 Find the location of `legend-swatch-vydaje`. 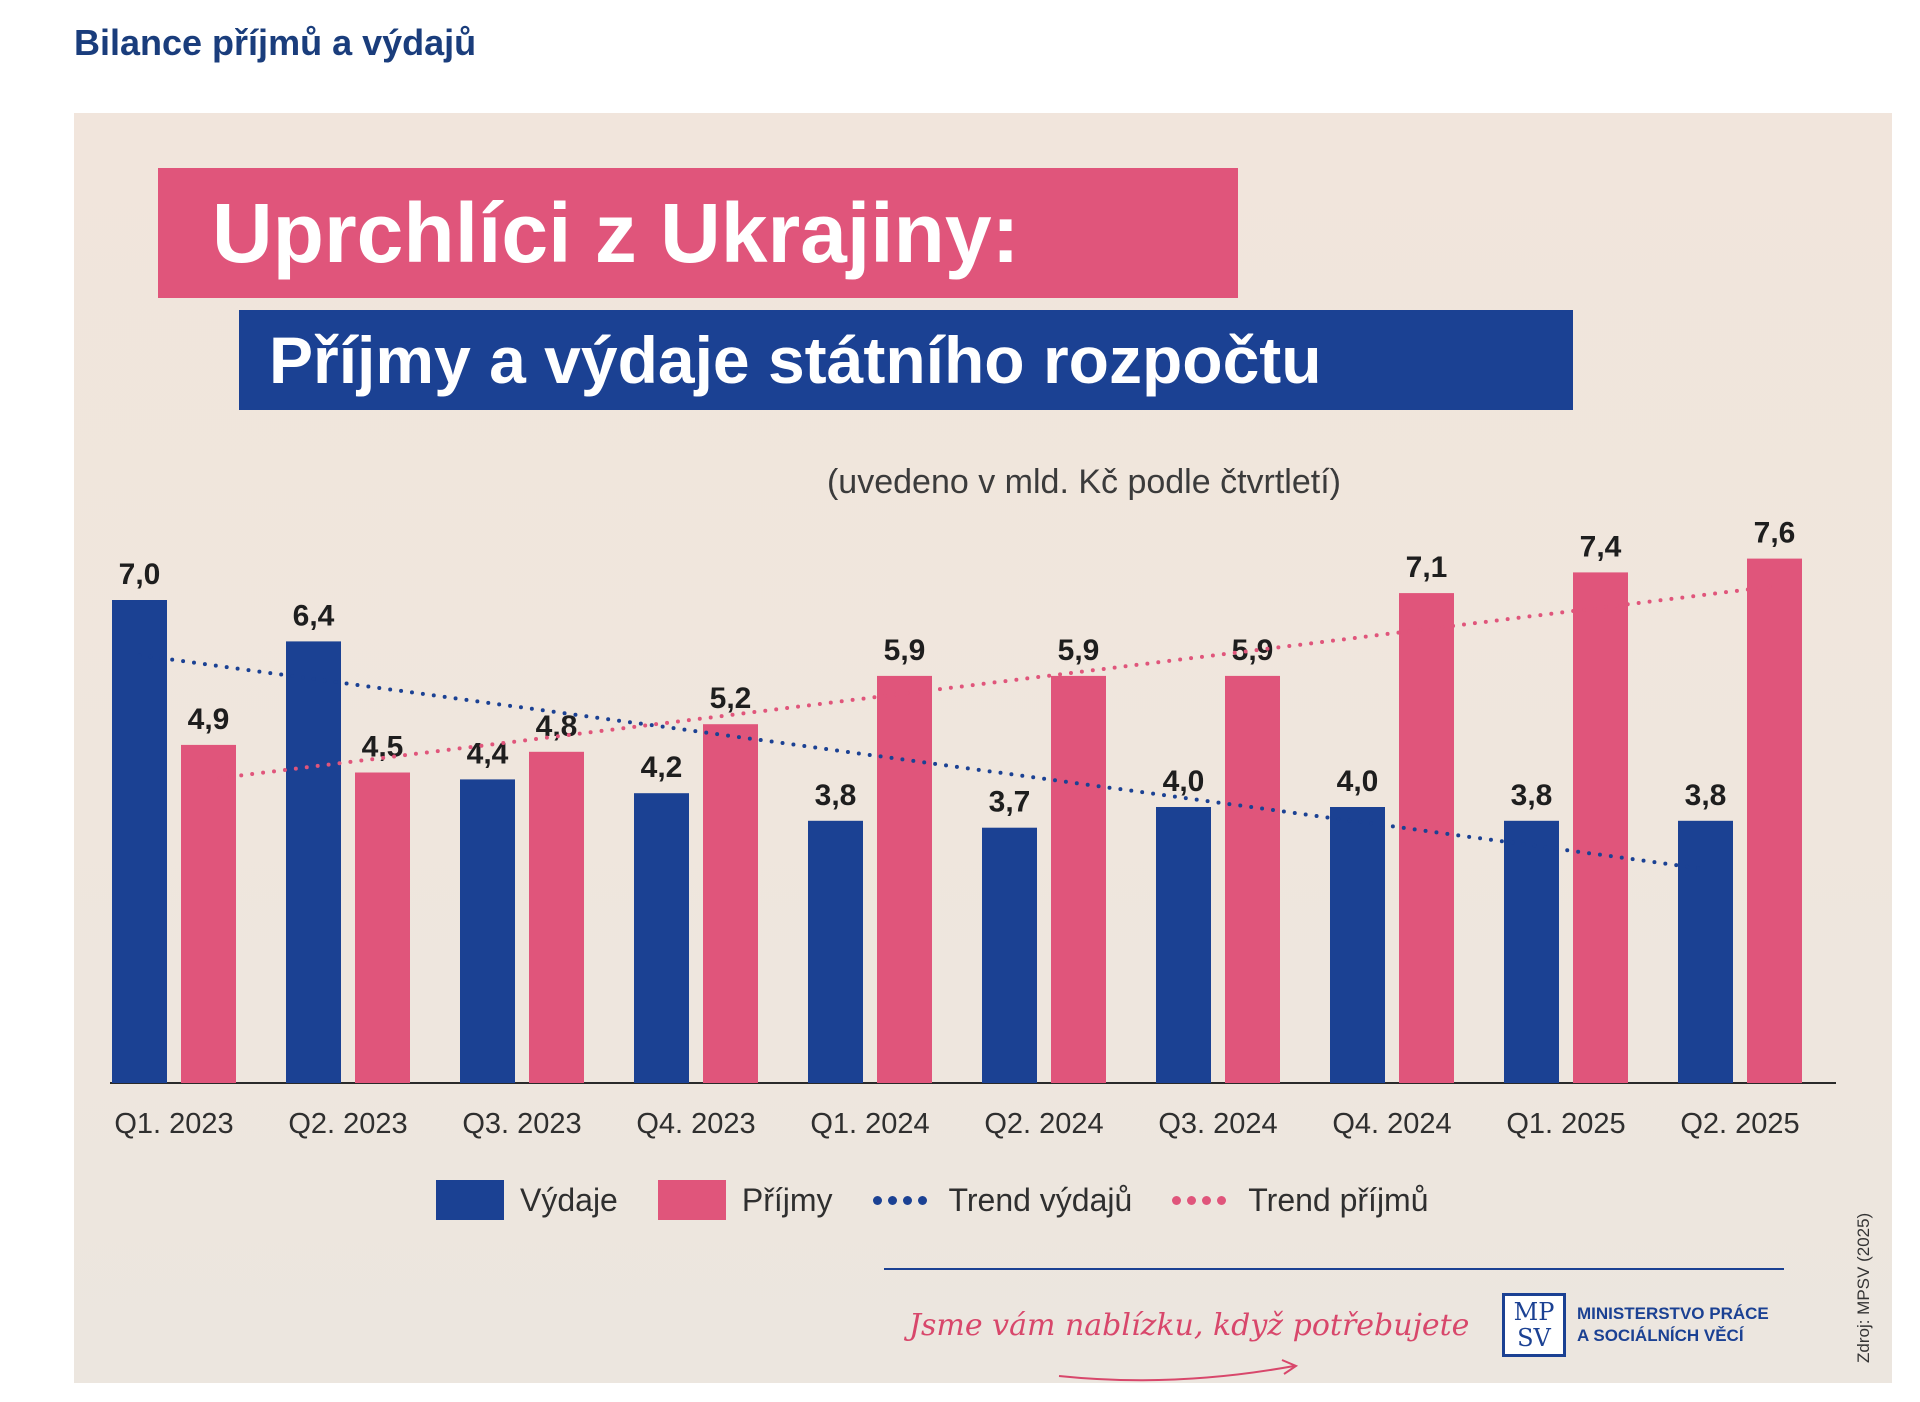

legend-swatch-vydaje is located at coordinates (470, 1200).